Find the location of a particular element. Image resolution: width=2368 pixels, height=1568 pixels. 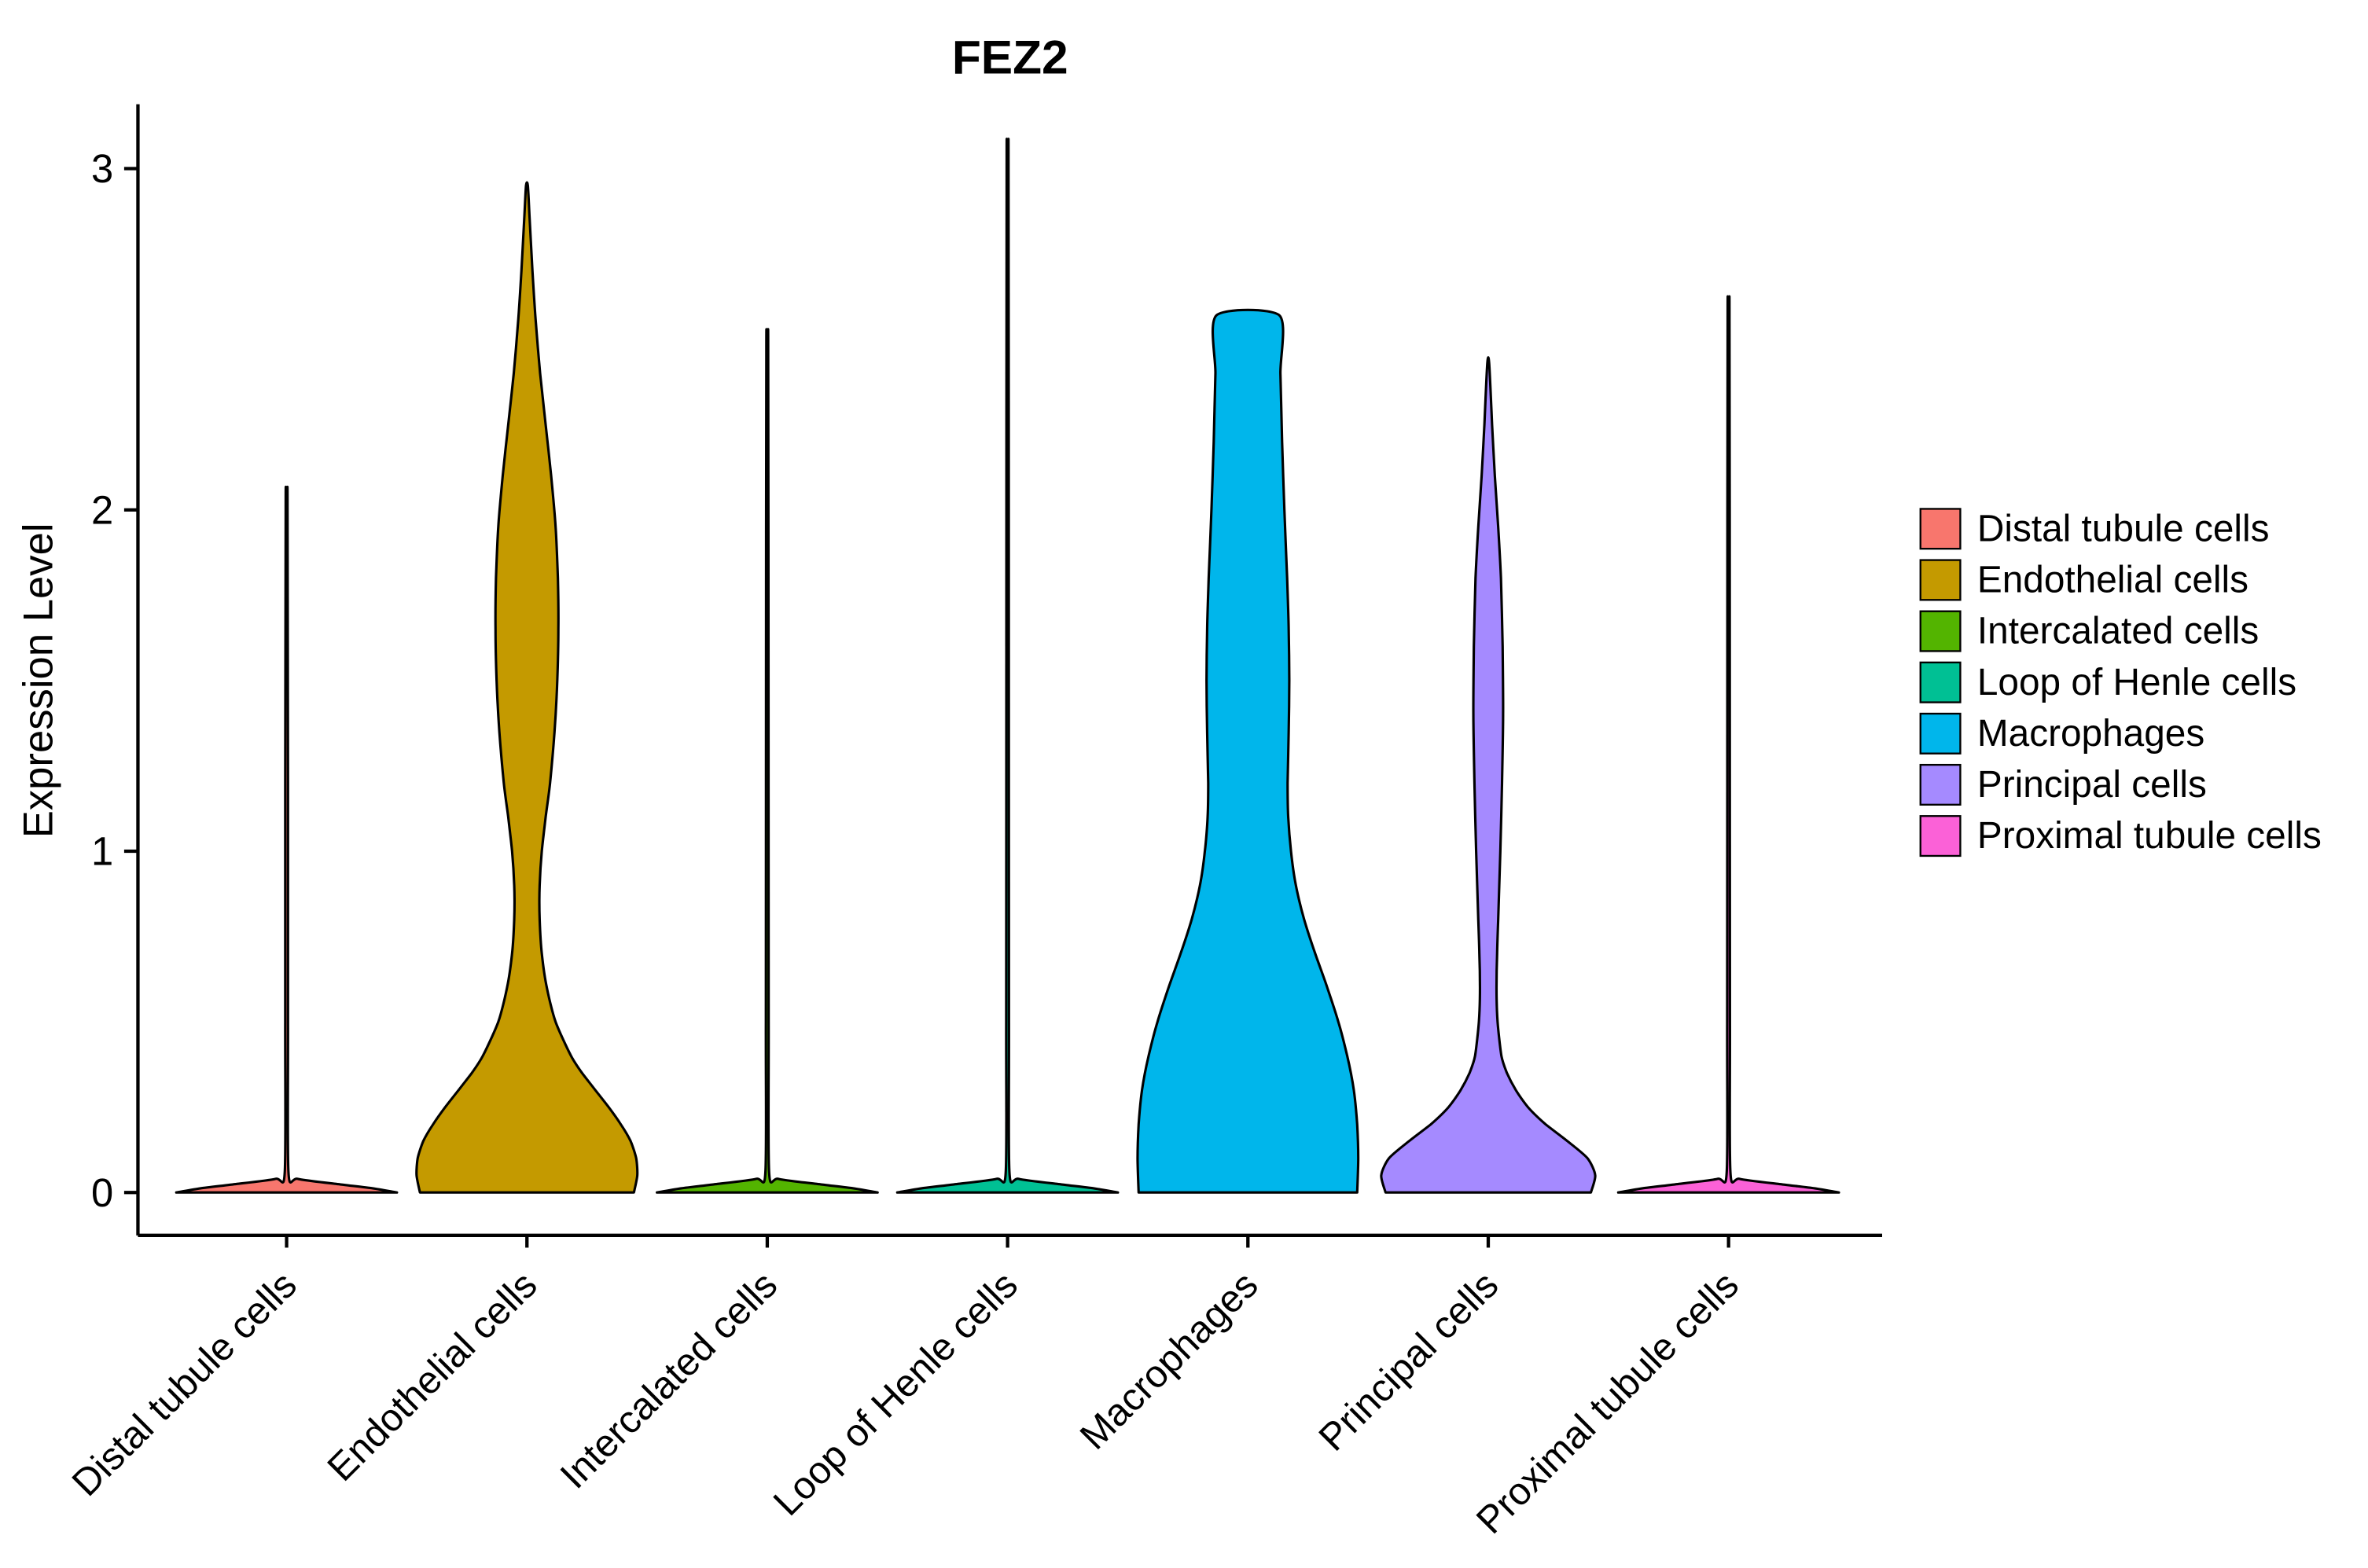

y-tick-label: 2 is located at coordinates (102, 509).